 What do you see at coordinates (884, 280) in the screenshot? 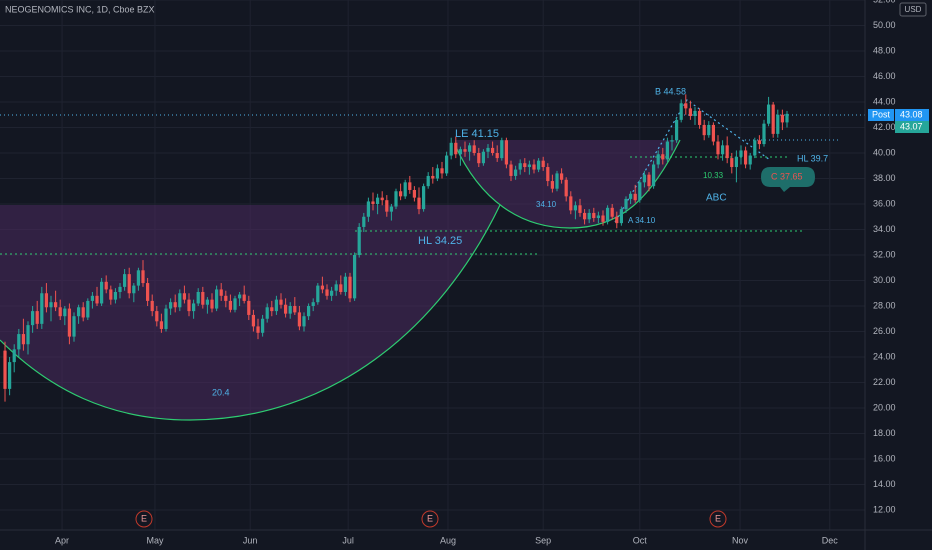
I see `y-tick-label: 30.00` at bounding box center [884, 280].